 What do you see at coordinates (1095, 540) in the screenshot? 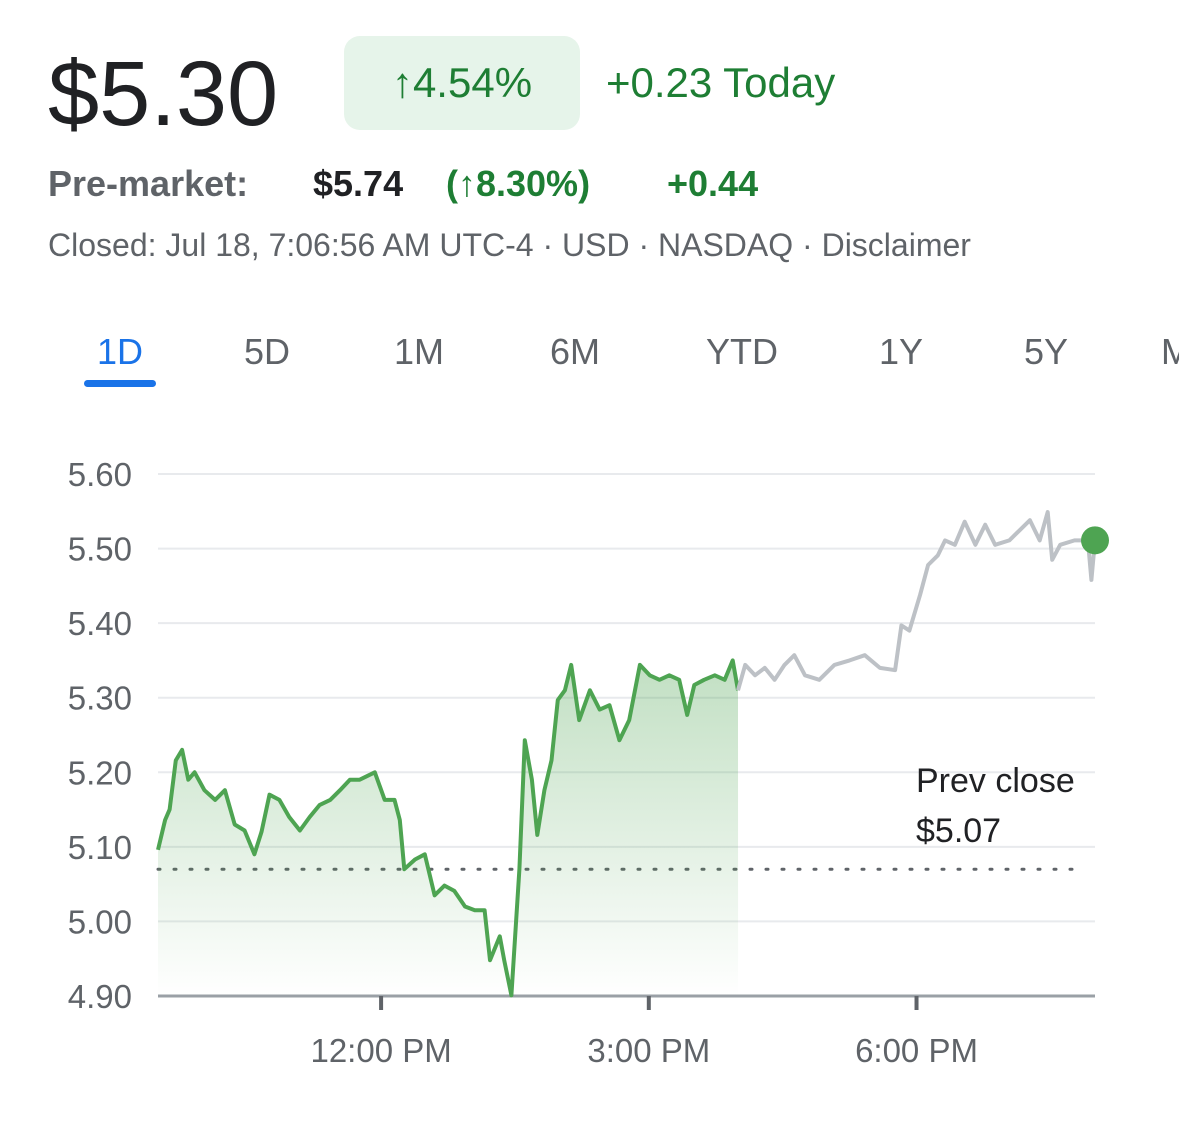
I see `last-price-dot` at bounding box center [1095, 540].